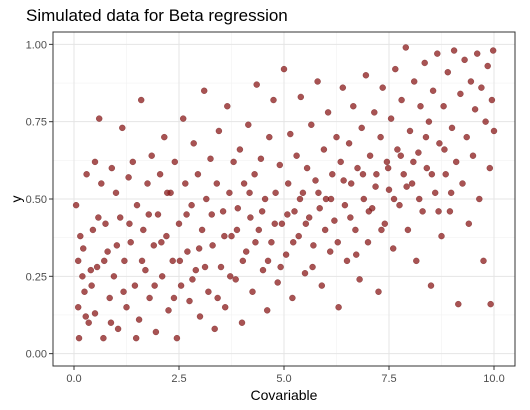  Describe the element at coordinates (36, 45) in the screenshot. I see `y-tick-label: 1.00` at that location.